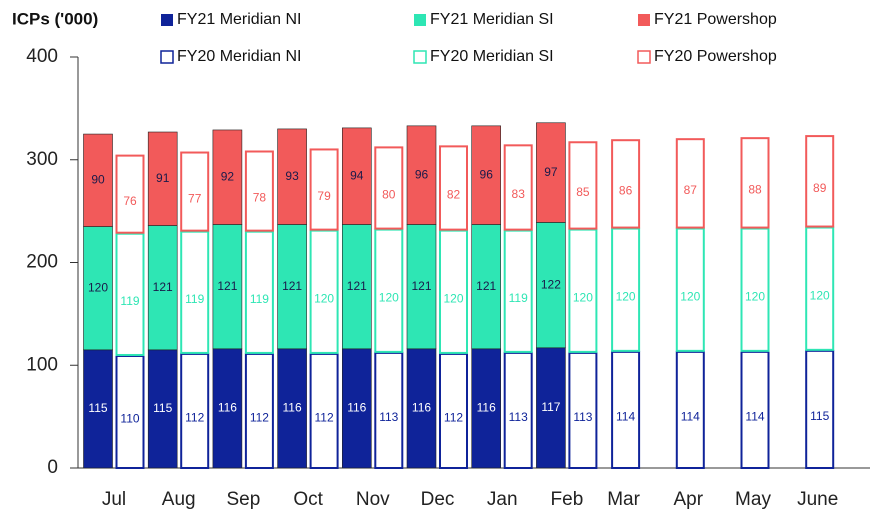 This screenshot has height=526, width=877. I want to click on legend-label: FY21 Powershop, so click(715, 19).